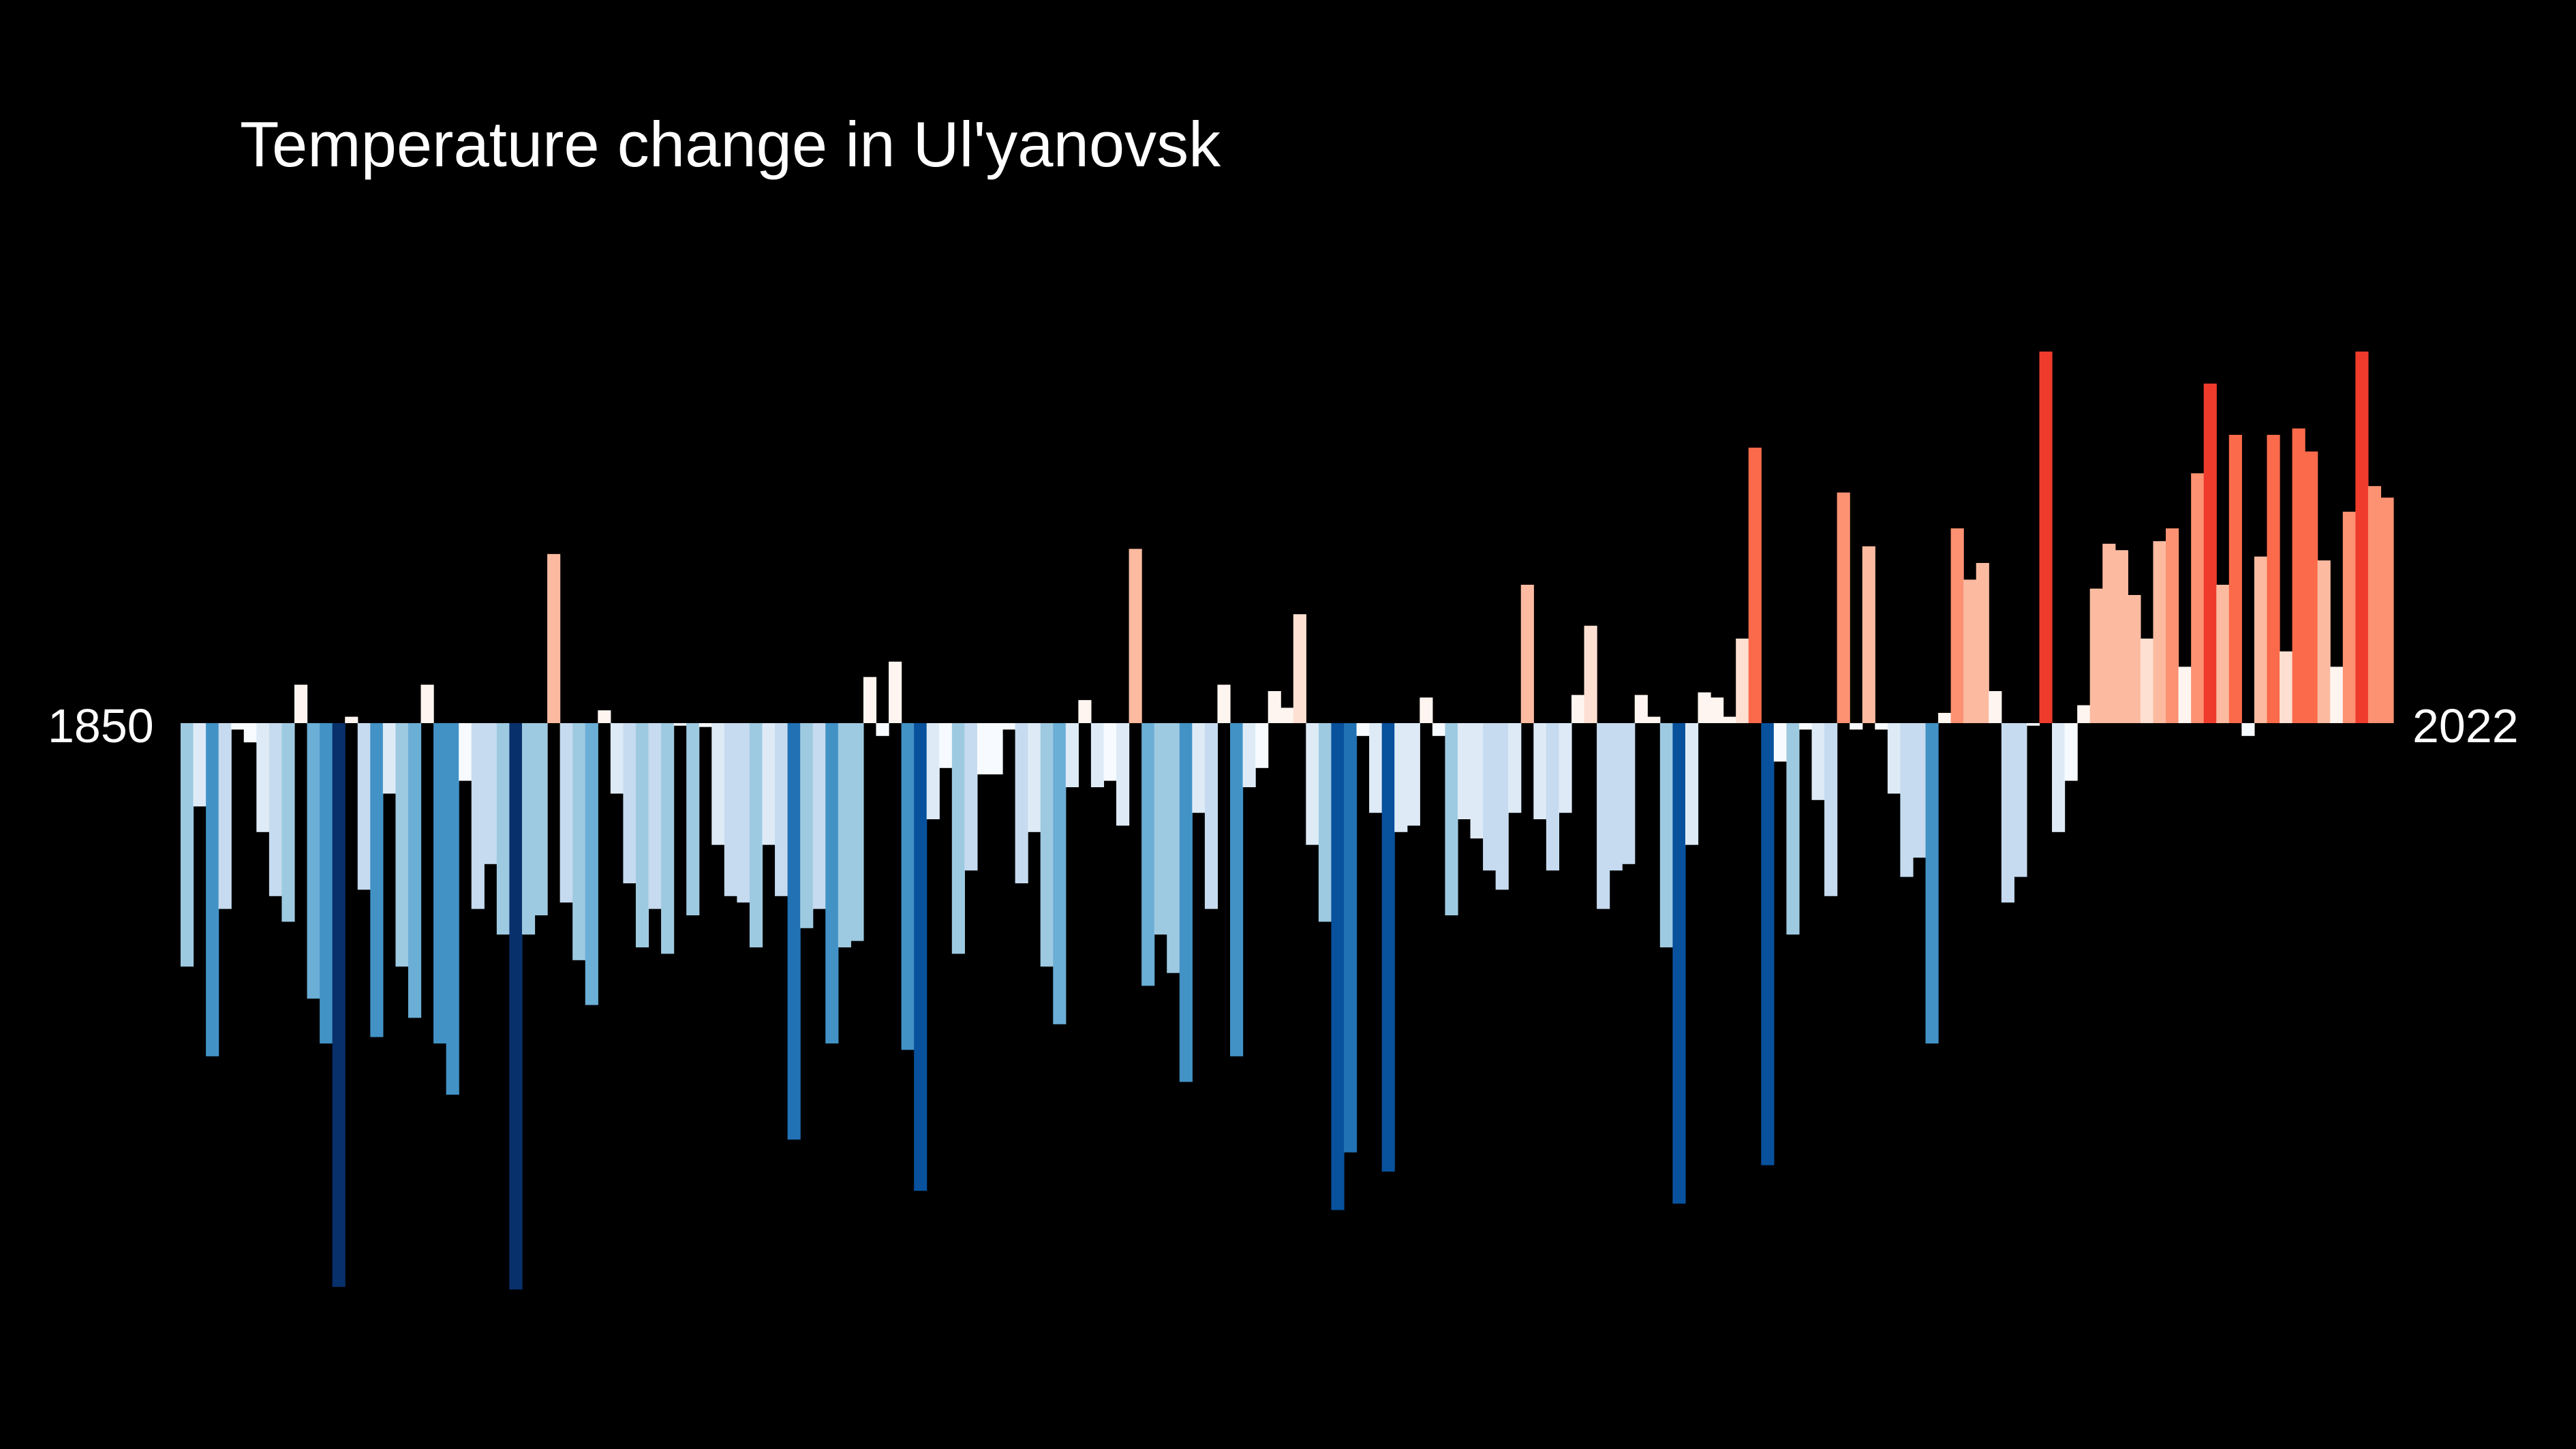  What do you see at coordinates (2021, 800) in the screenshot?
I see `bar-1995` at bounding box center [2021, 800].